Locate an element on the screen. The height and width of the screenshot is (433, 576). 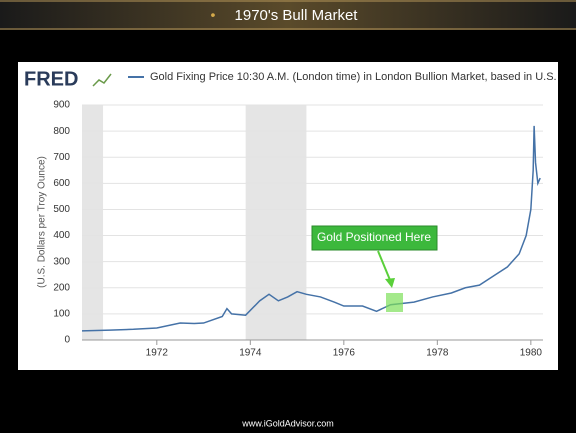
slide-title: 1970's Bull Market is located at coordinates (297, 15).